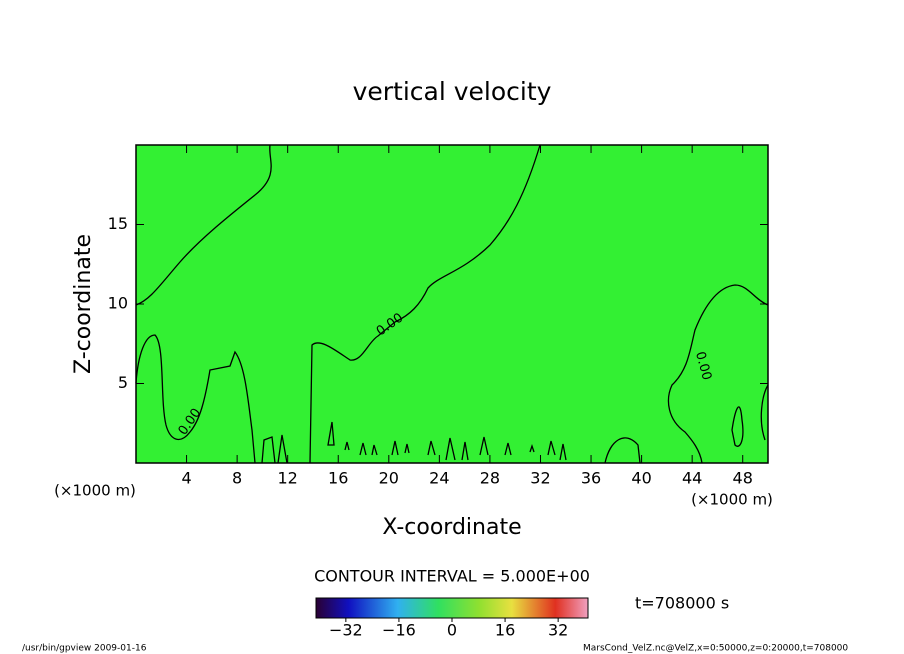  I want to click on x-tick-label: 32, so click(540, 478).